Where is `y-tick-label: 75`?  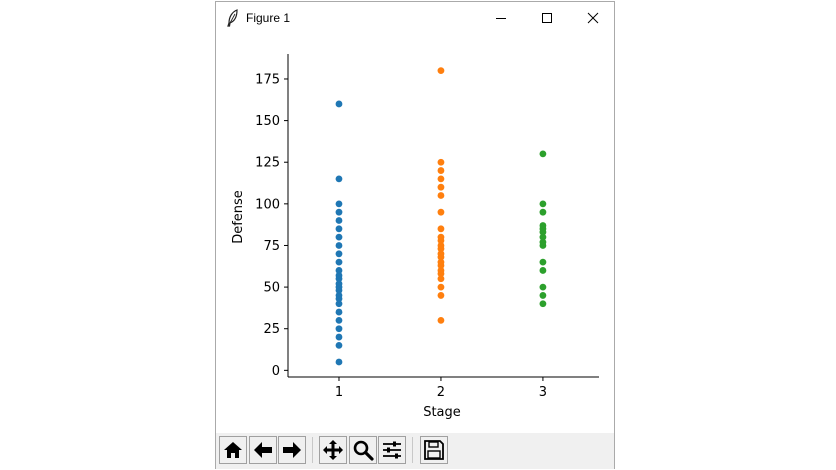
y-tick-label: 75 is located at coordinates (271, 246).